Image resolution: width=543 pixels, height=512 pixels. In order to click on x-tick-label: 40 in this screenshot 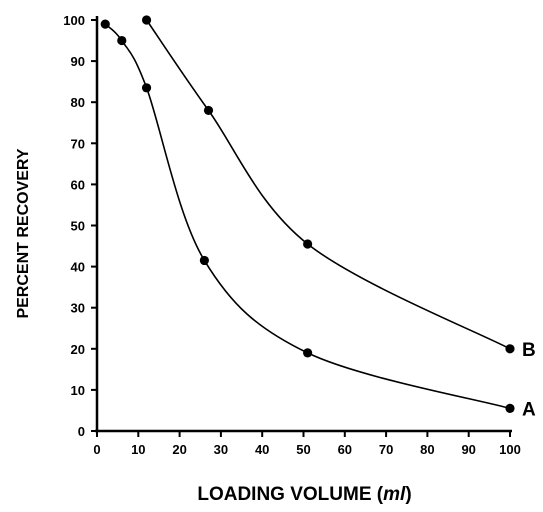, I will do `click(262, 449)`.